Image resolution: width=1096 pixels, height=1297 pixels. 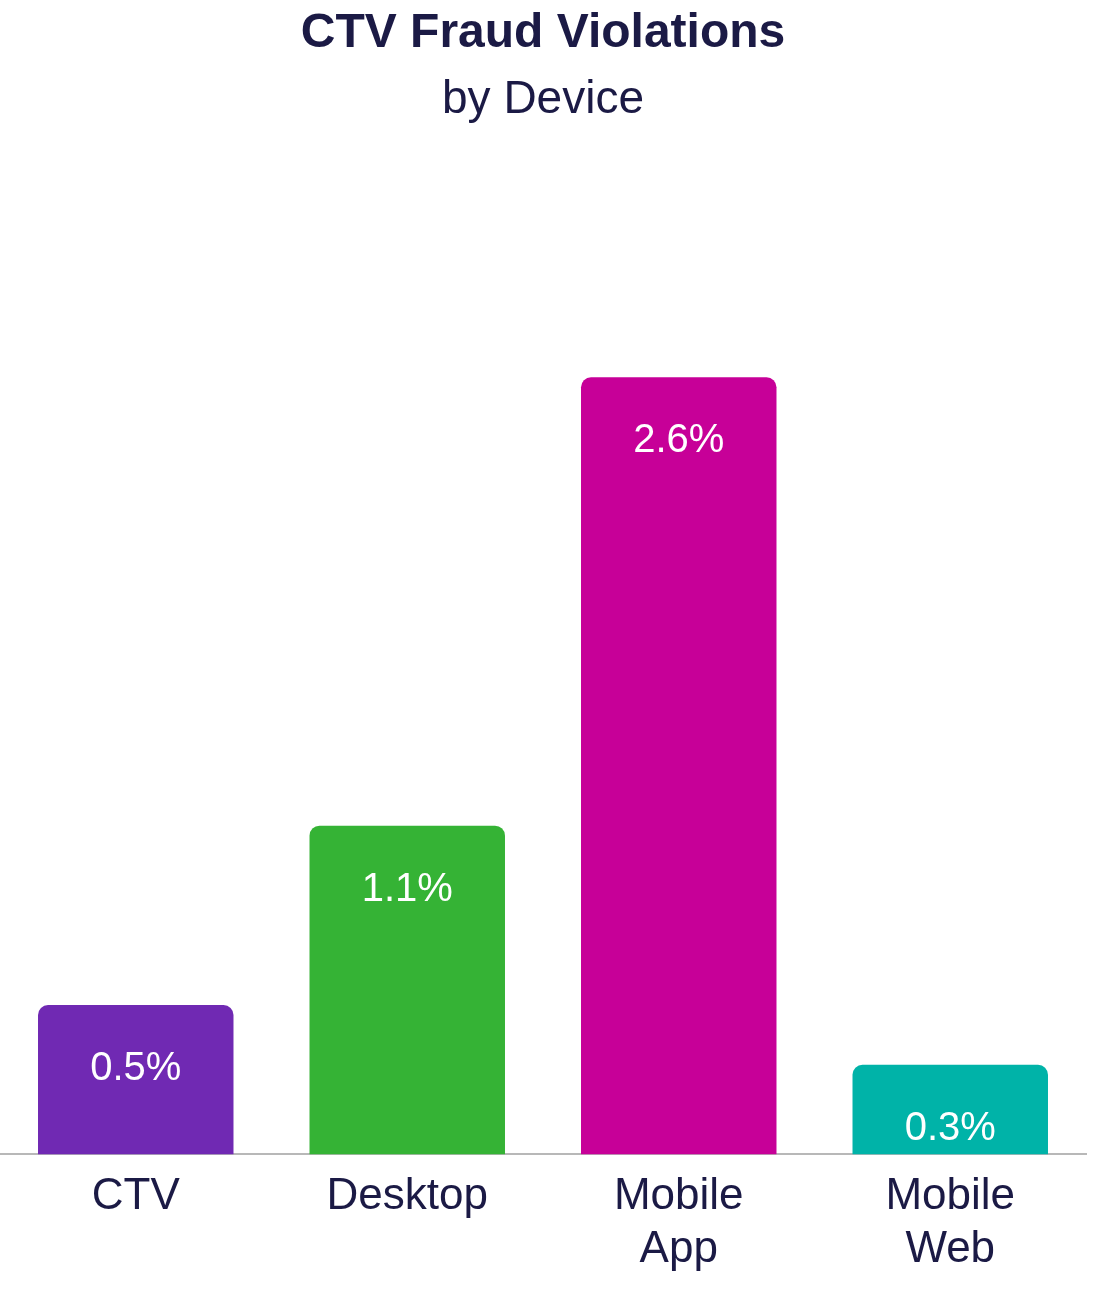 I want to click on data-label: 0.3%, so click(x=950, y=1125).